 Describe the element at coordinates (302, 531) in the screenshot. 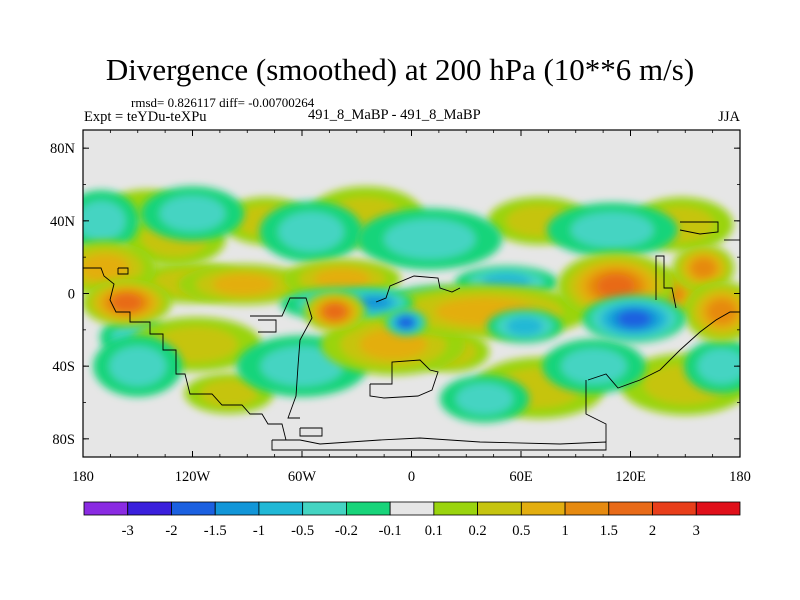

I see `colorbar-label: -0.5` at that location.